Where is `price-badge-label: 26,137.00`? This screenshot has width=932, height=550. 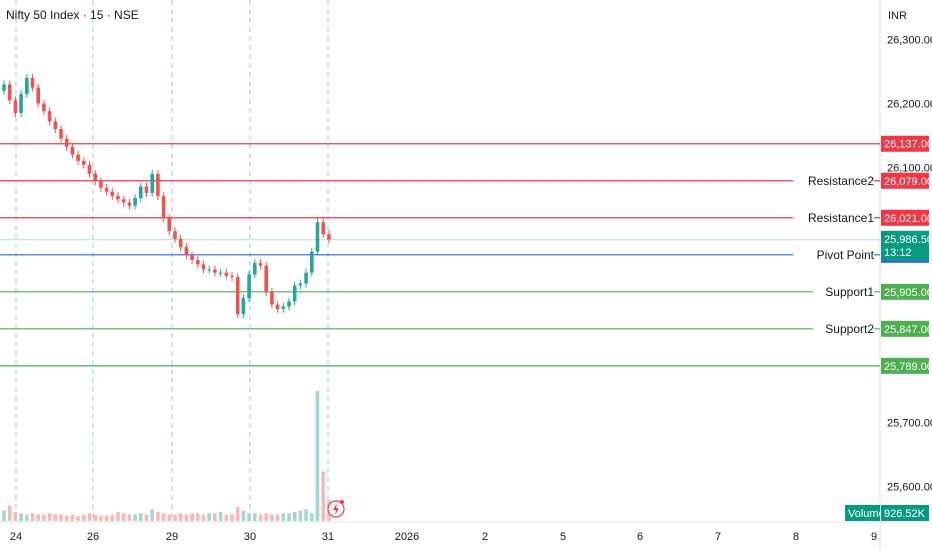 price-badge-label: 26,137.00 is located at coordinates (908, 145).